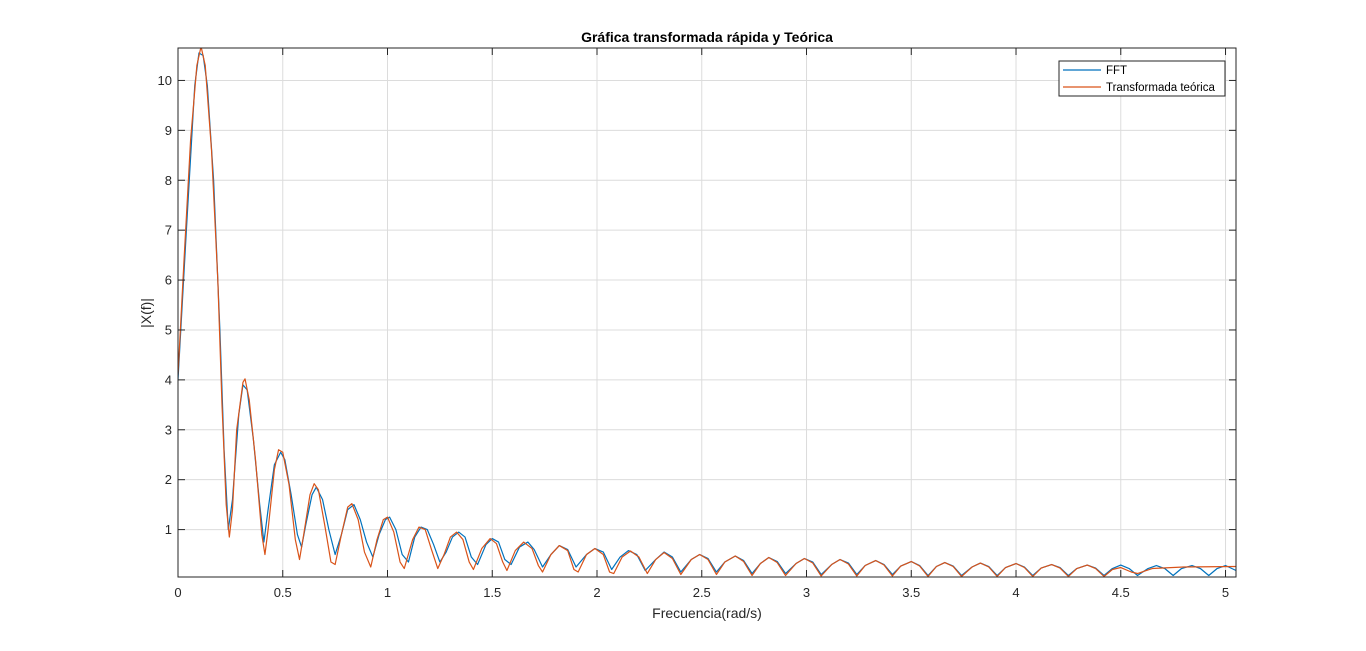 This screenshot has height=651, width=1366. Describe the element at coordinates (165, 80) in the screenshot. I see `y-tick-label: 10` at that location.